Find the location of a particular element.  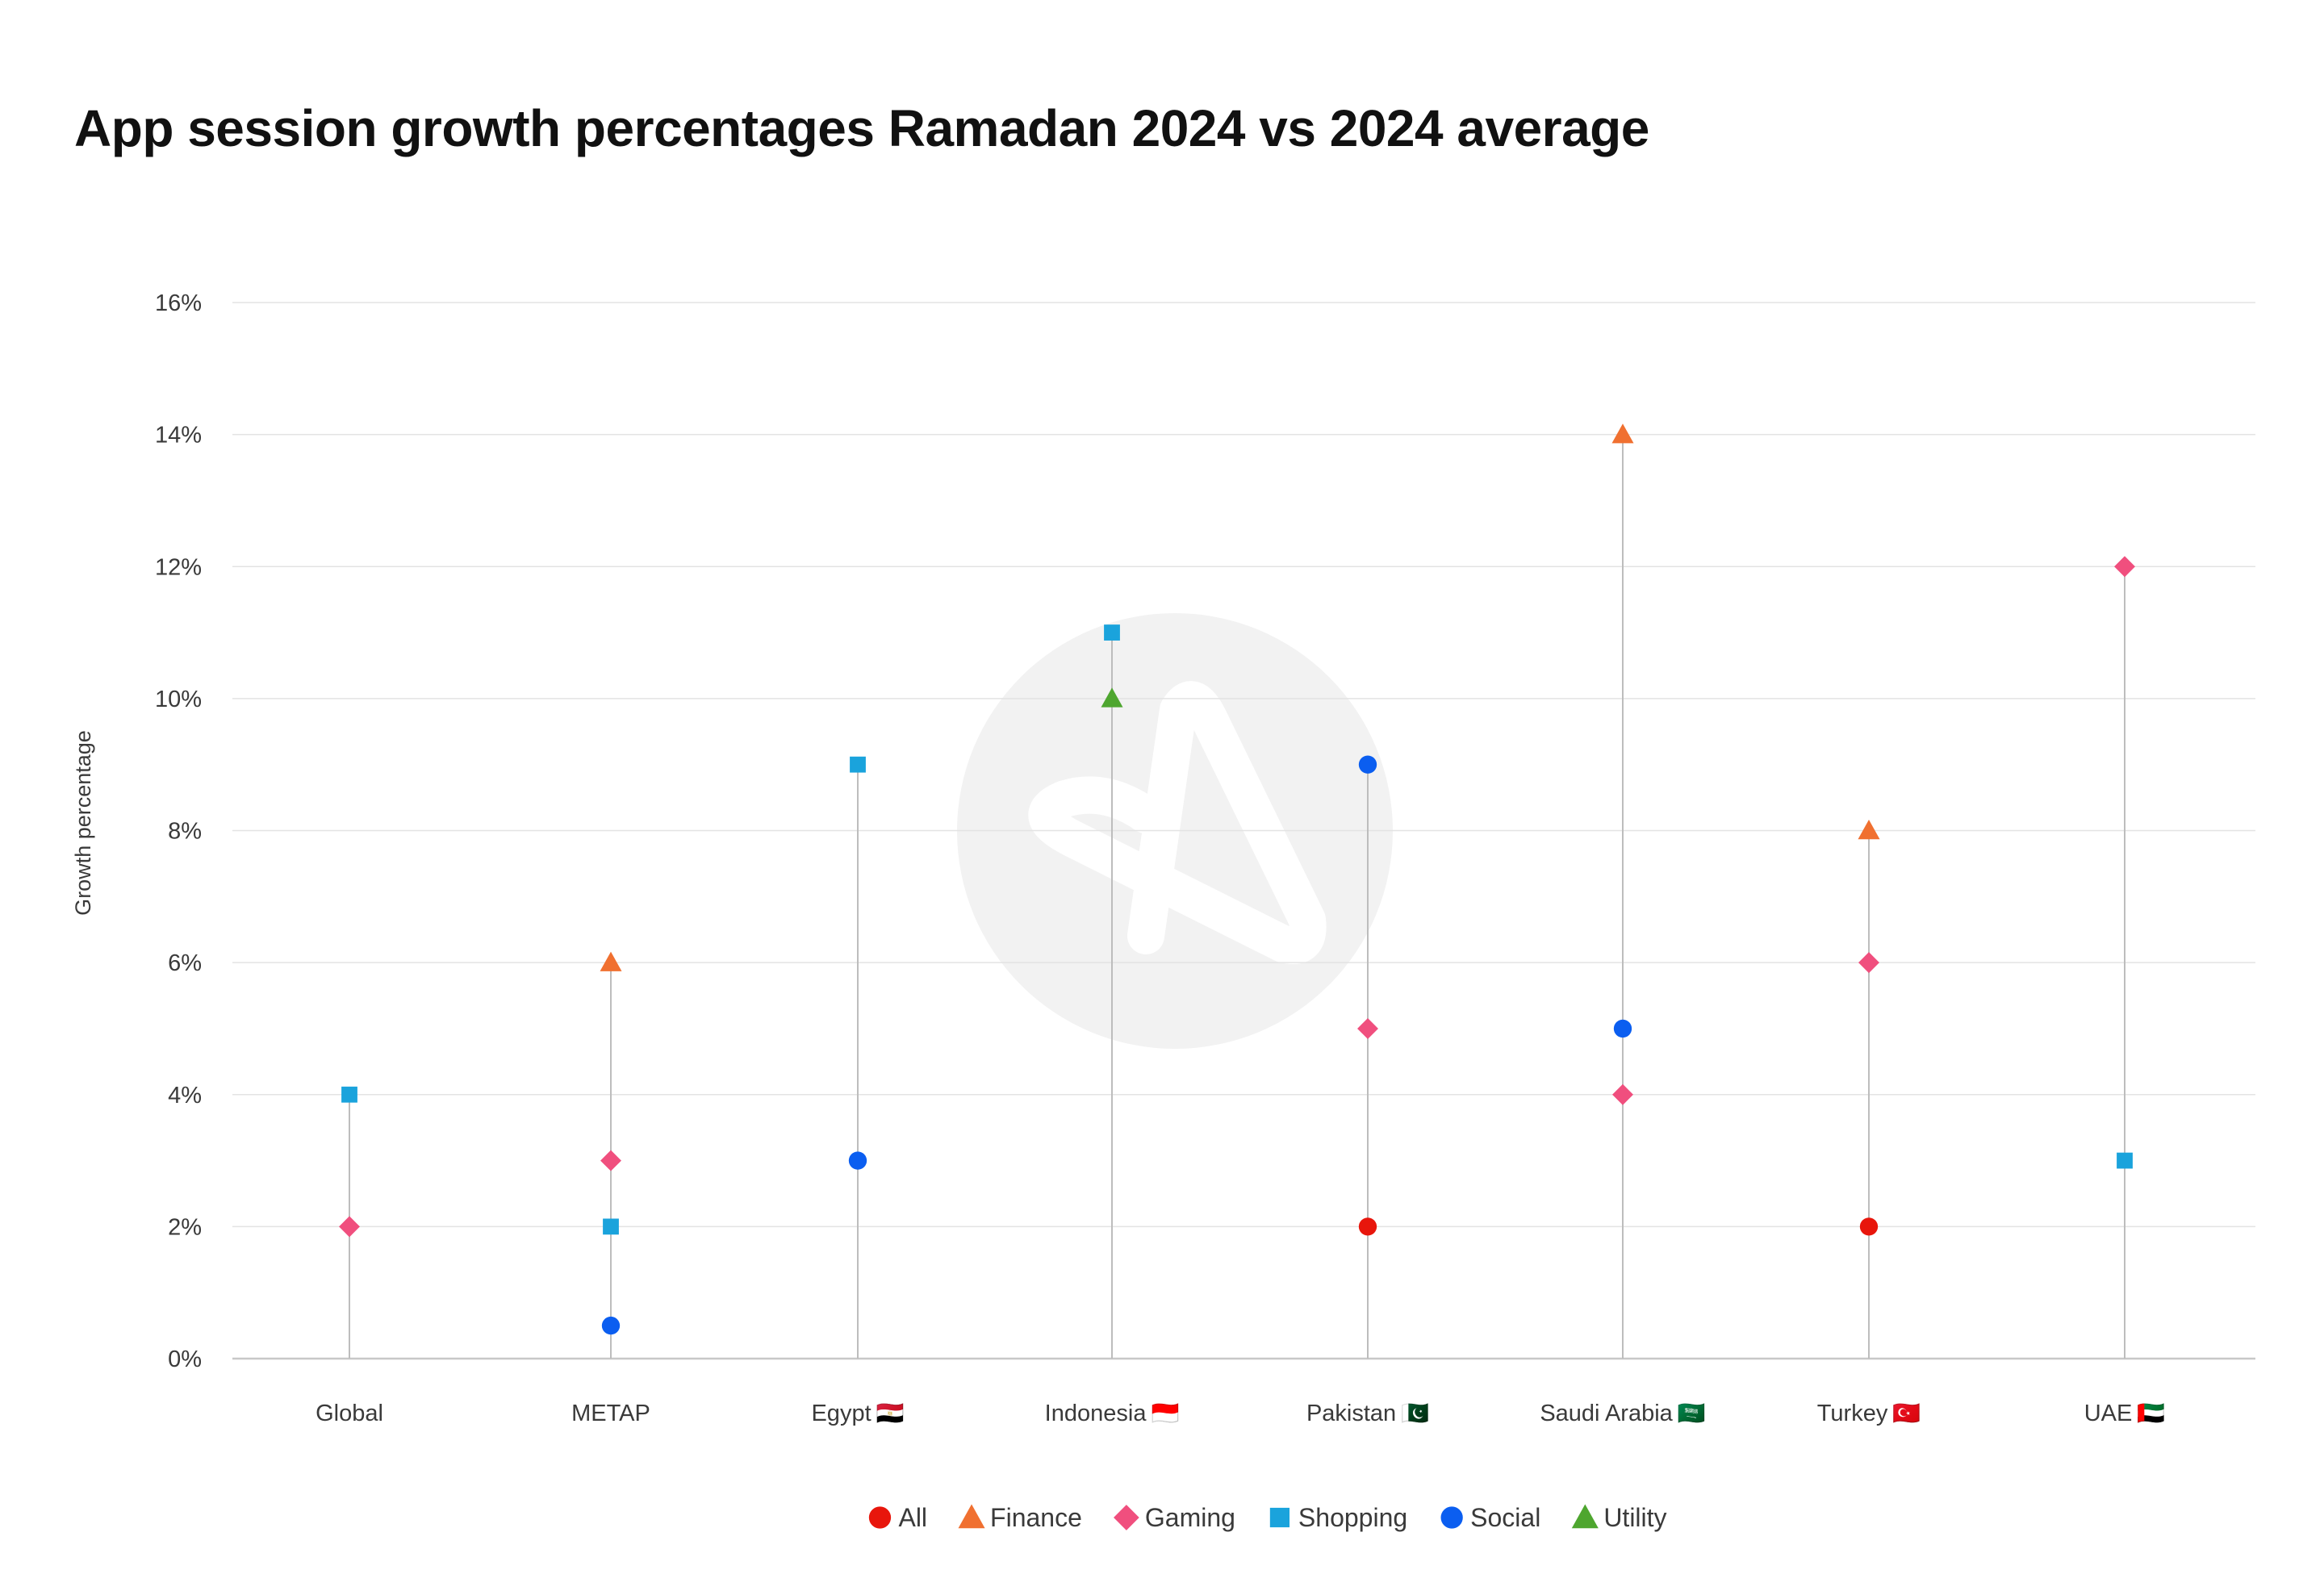

legend-label-finance: Finance is located at coordinates (1036, 1517).